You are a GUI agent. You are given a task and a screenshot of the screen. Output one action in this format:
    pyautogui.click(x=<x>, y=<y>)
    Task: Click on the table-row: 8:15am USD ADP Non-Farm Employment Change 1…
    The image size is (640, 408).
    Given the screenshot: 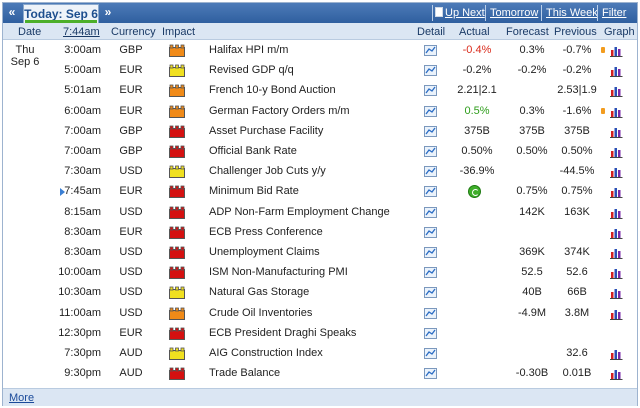 What is the action you would take?
    pyautogui.click(x=320, y=213)
    